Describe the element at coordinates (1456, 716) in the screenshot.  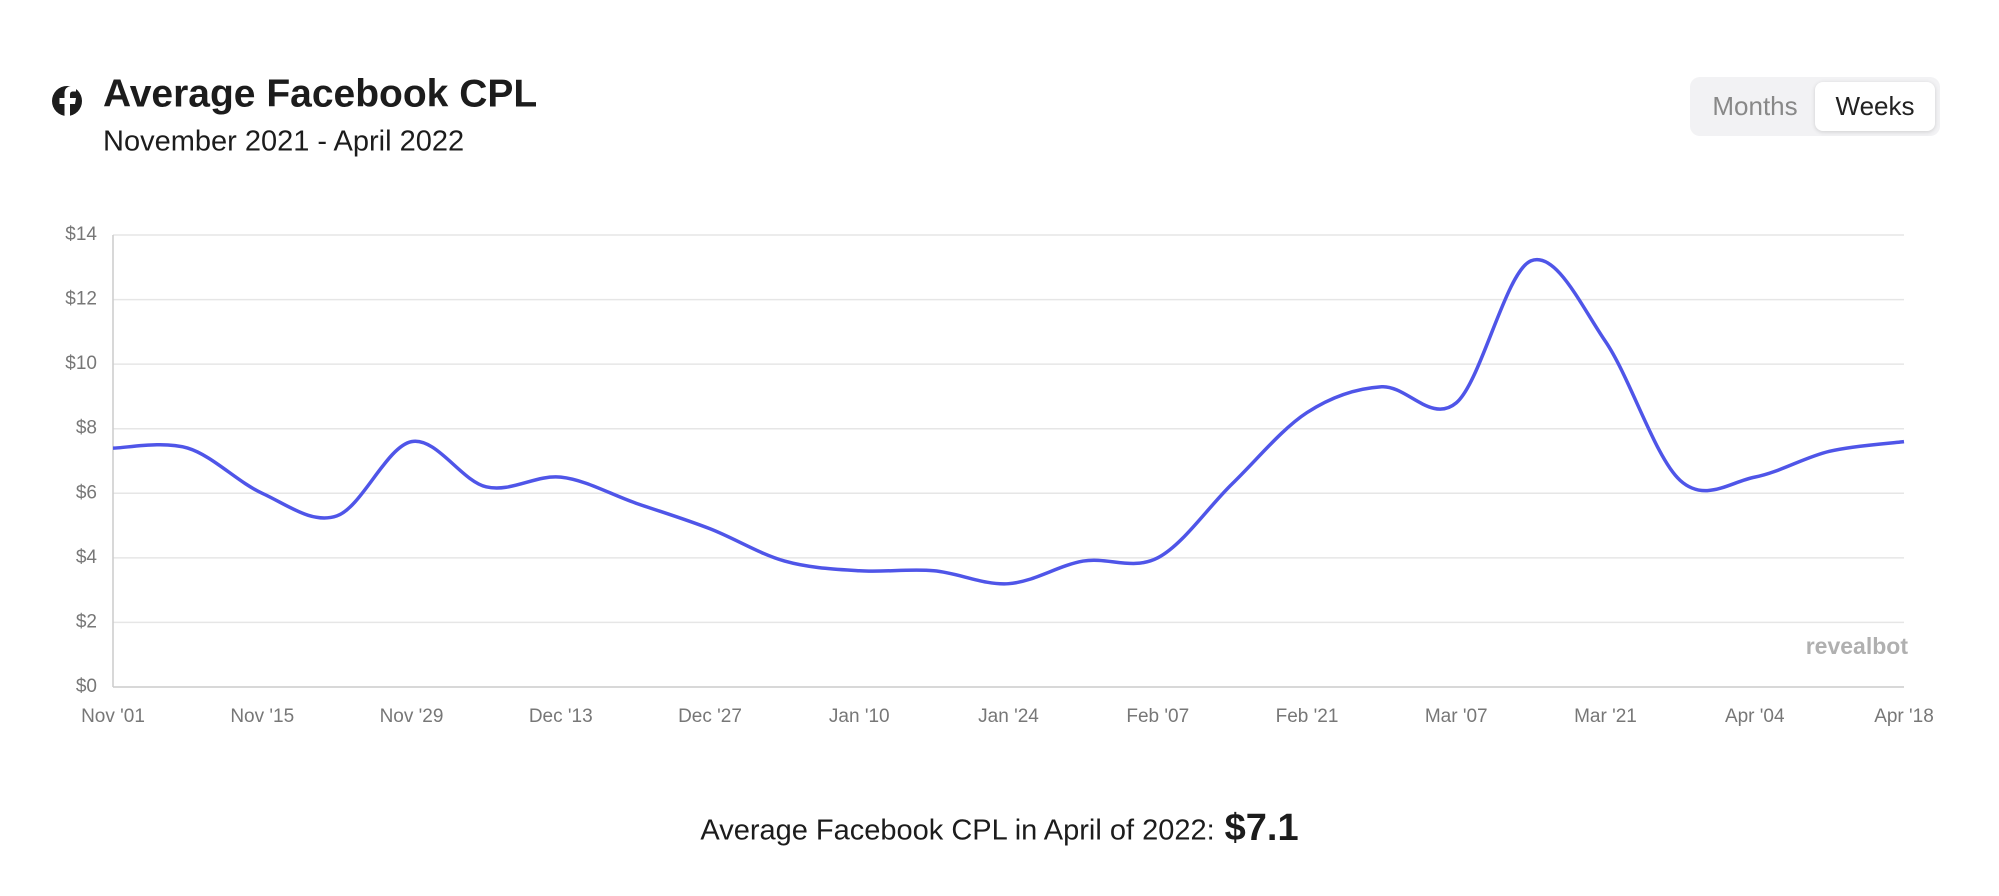
I see `x-tick-label: Mar '07` at that location.